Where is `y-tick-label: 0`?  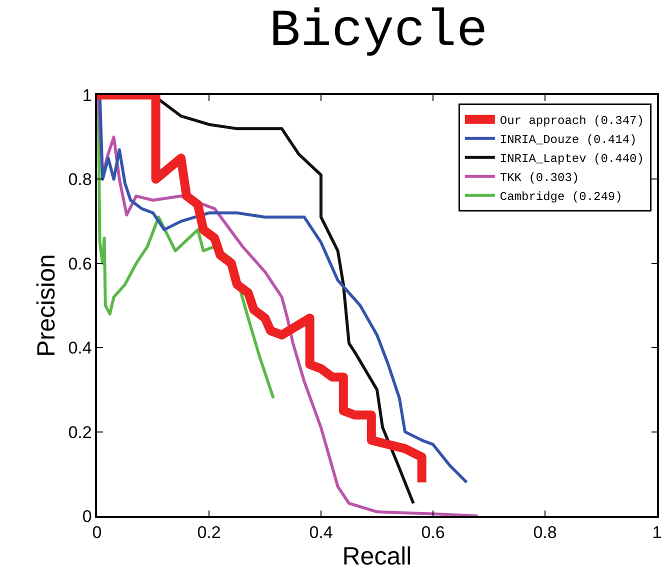
y-tick-label: 0 is located at coordinates (87, 516).